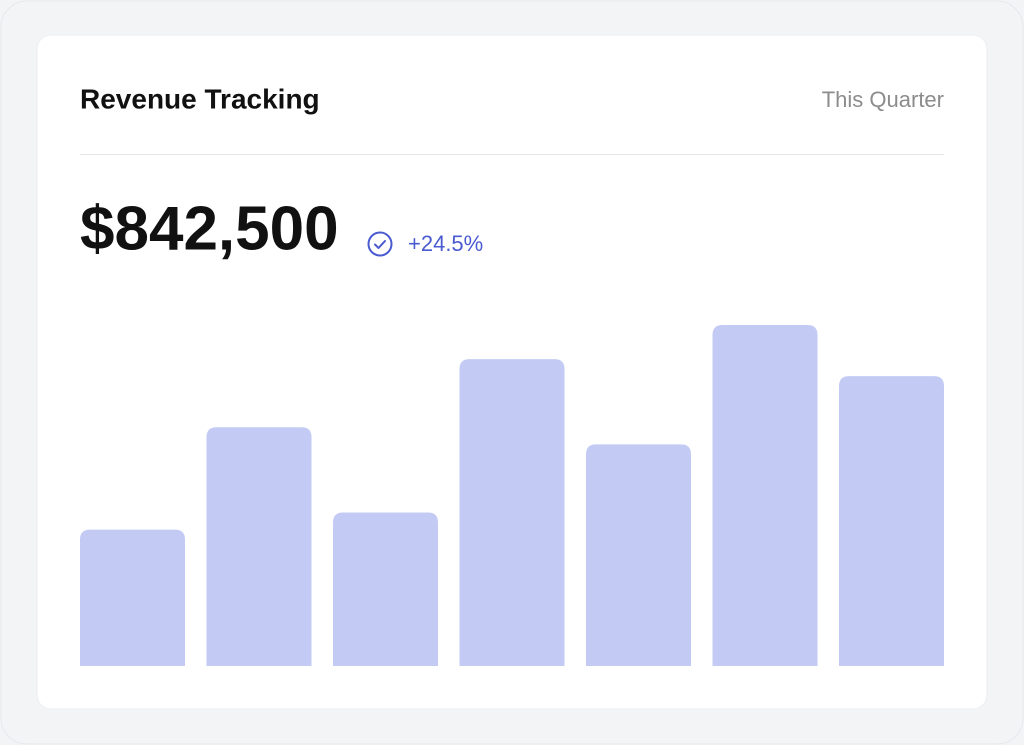 The width and height of the screenshot is (1024, 745). I want to click on metric-change: +24.5%, so click(445, 243).